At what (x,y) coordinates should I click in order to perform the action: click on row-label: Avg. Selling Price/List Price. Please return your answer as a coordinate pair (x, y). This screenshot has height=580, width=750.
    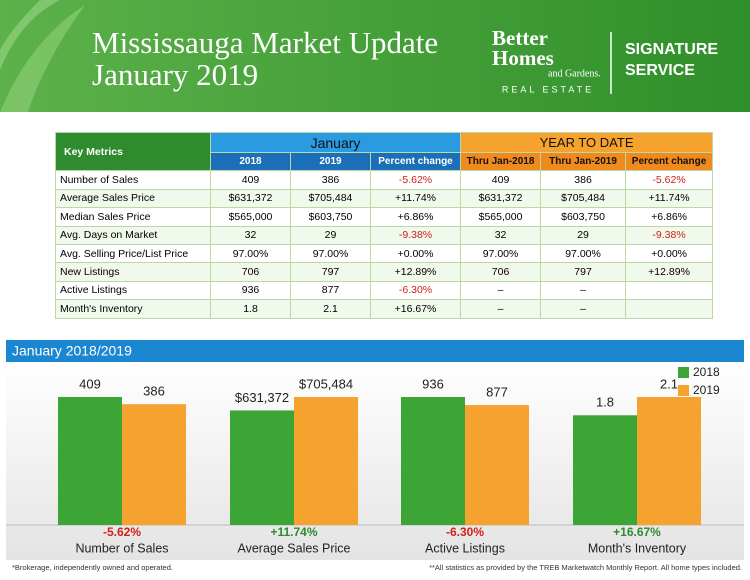
    Looking at the image, I should click on (133, 253).